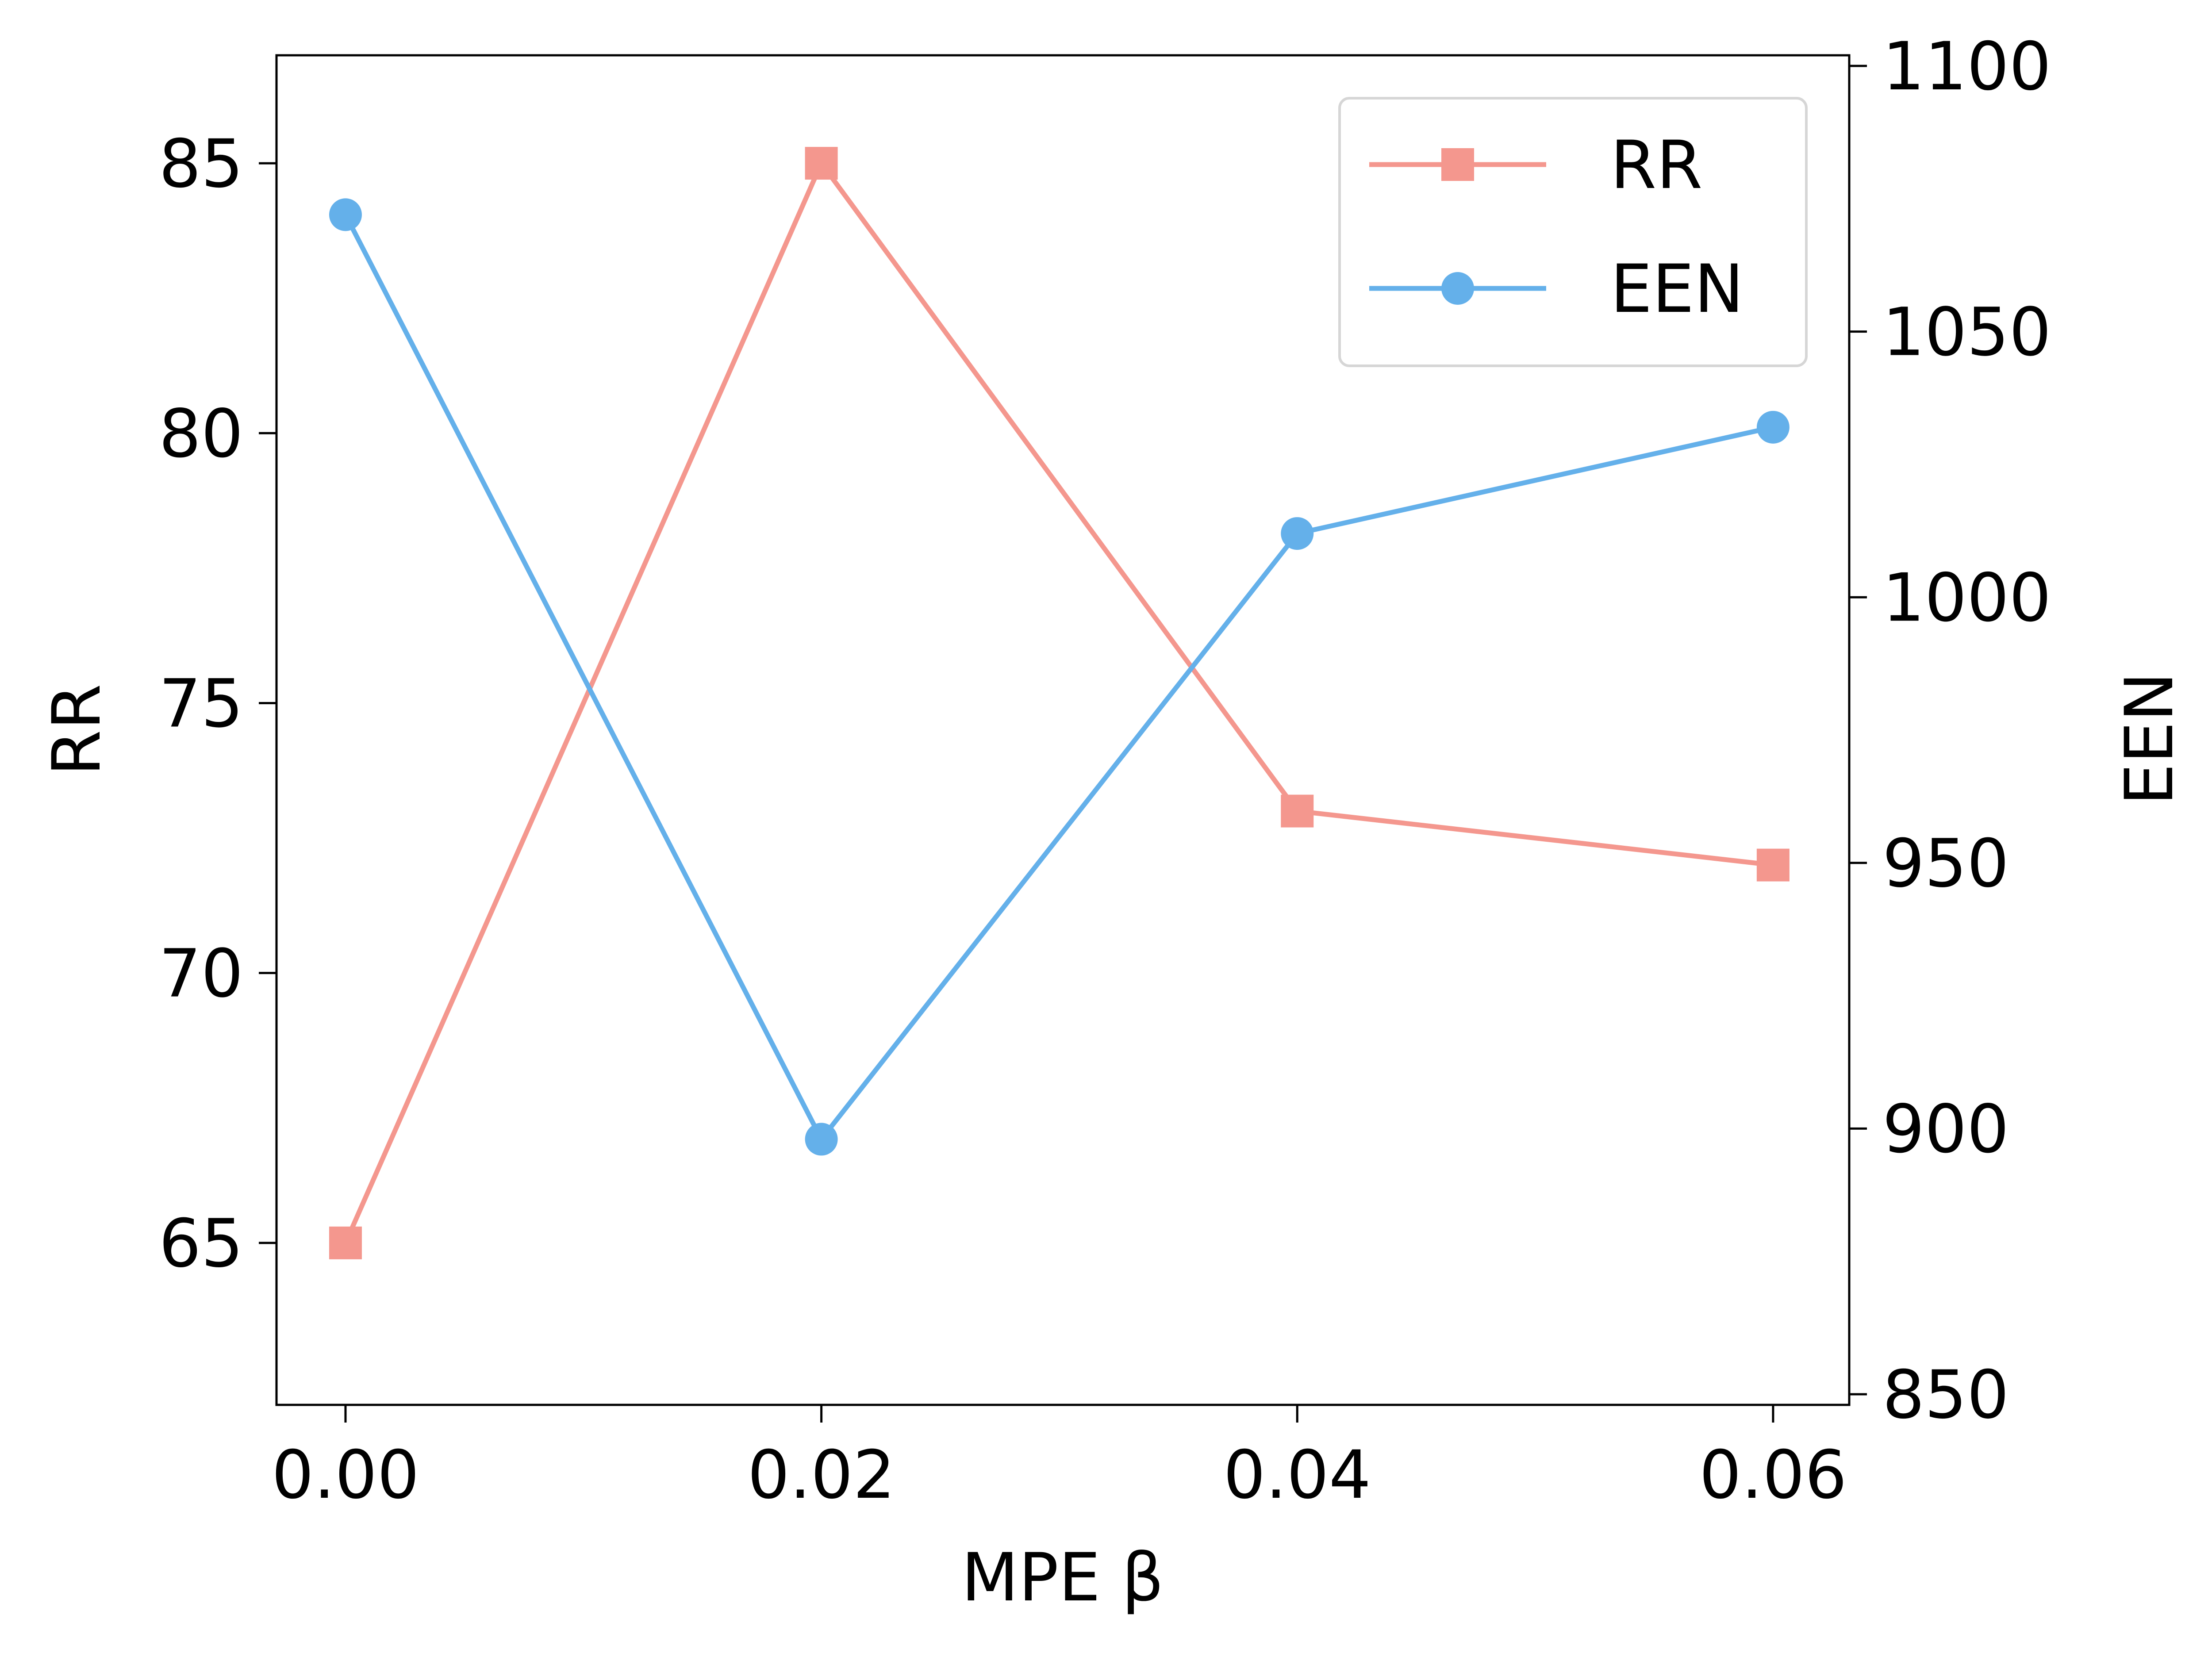 This screenshot has height=1657, width=2212. What do you see at coordinates (201, 704) in the screenshot?
I see `left-y-tick-label: 75` at bounding box center [201, 704].